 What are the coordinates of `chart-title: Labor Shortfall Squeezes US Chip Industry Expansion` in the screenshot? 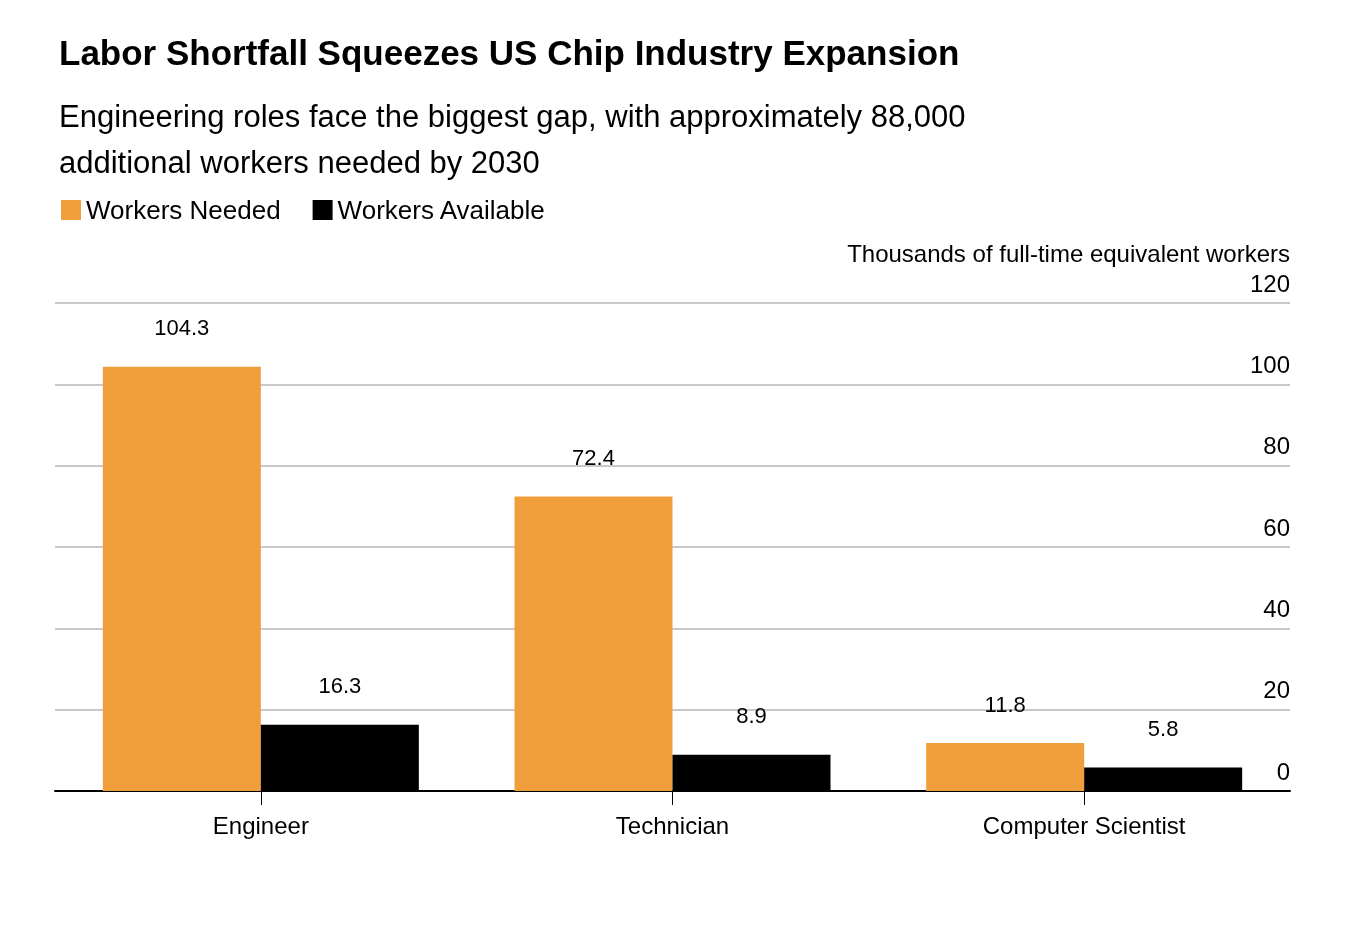 It's located at (509, 52).